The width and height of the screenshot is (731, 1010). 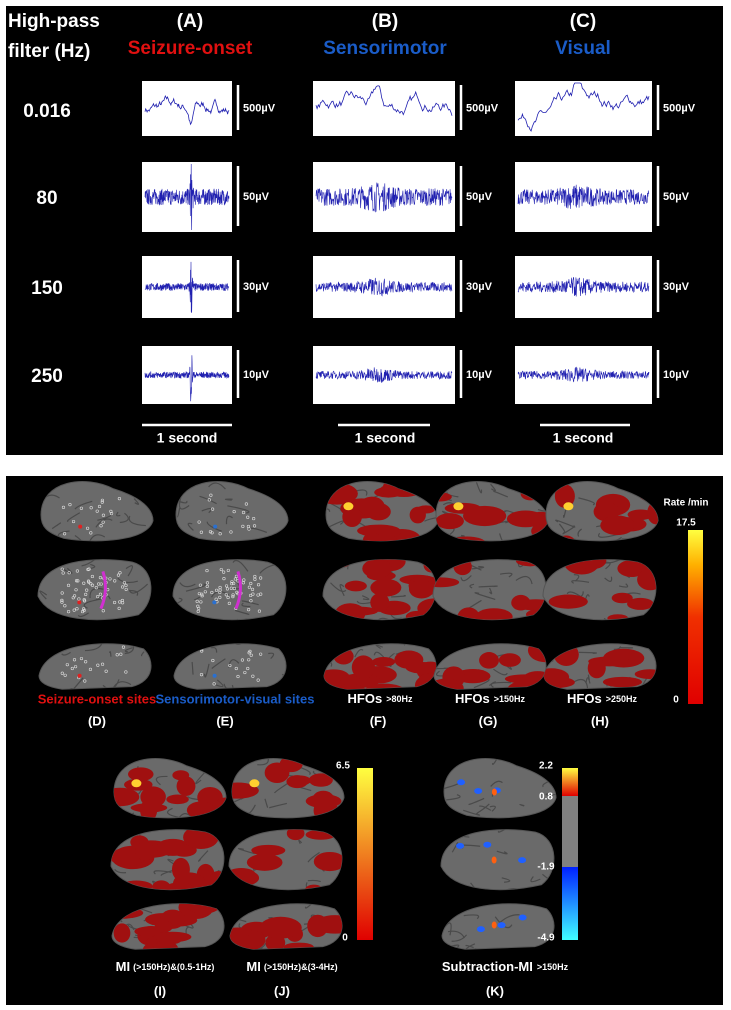 What do you see at coordinates (583, 108) in the screenshot?
I see `trace-box` at bounding box center [583, 108].